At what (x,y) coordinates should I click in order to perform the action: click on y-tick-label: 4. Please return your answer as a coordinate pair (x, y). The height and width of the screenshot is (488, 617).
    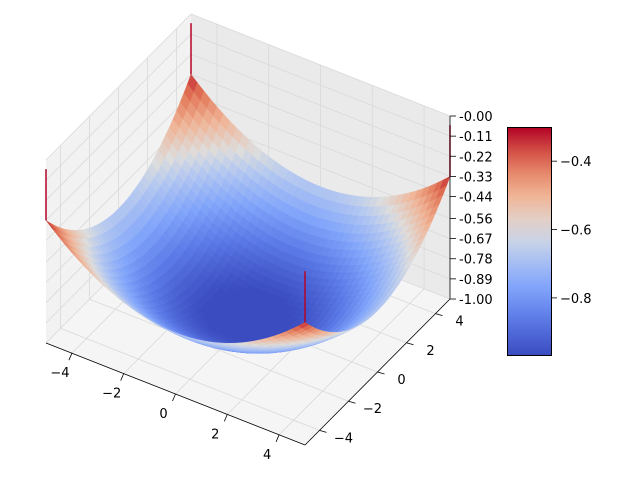
    Looking at the image, I should click on (459, 322).